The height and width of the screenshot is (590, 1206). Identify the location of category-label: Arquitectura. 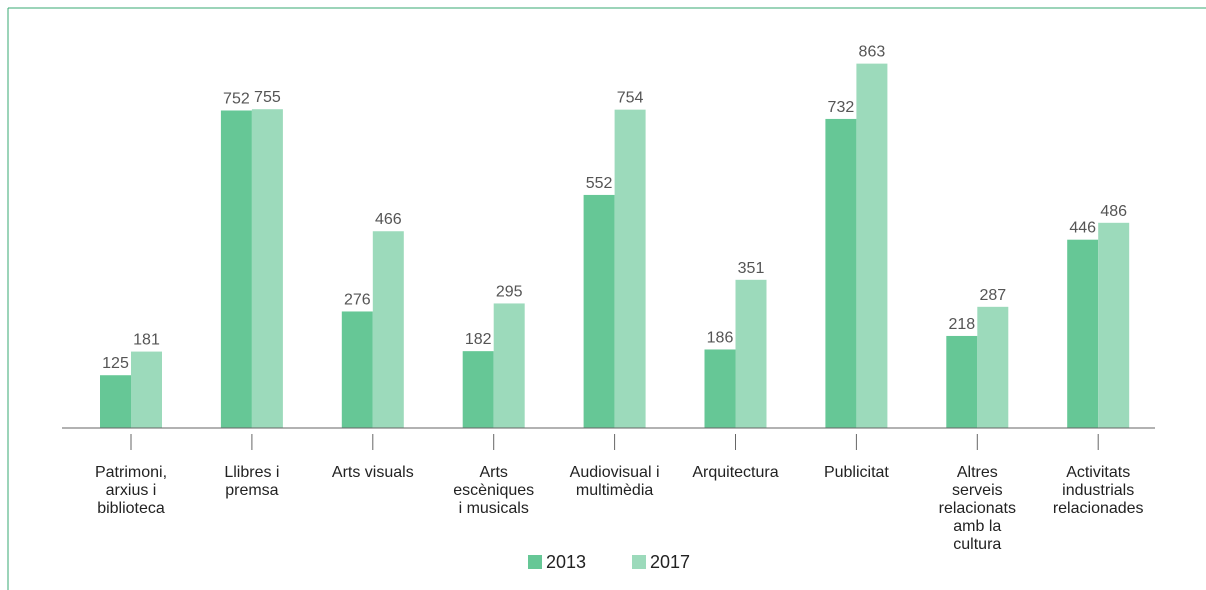
(735, 472).